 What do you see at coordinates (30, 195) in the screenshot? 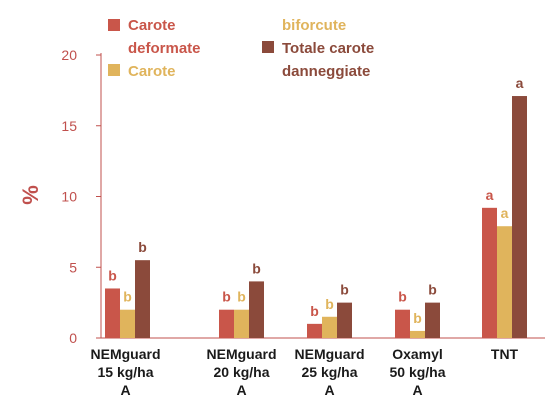
I see `y-axis-label: %` at bounding box center [30, 195].